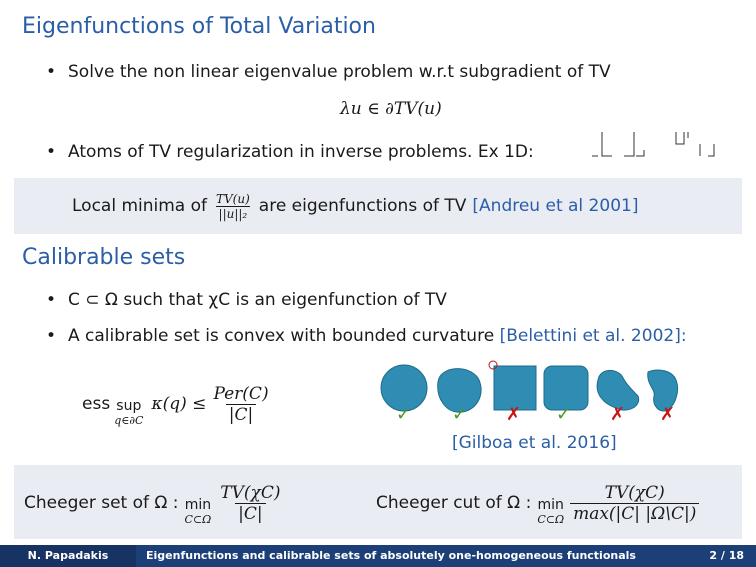  I want to click on tv-atoms-1d-plot, so click(653, 144).